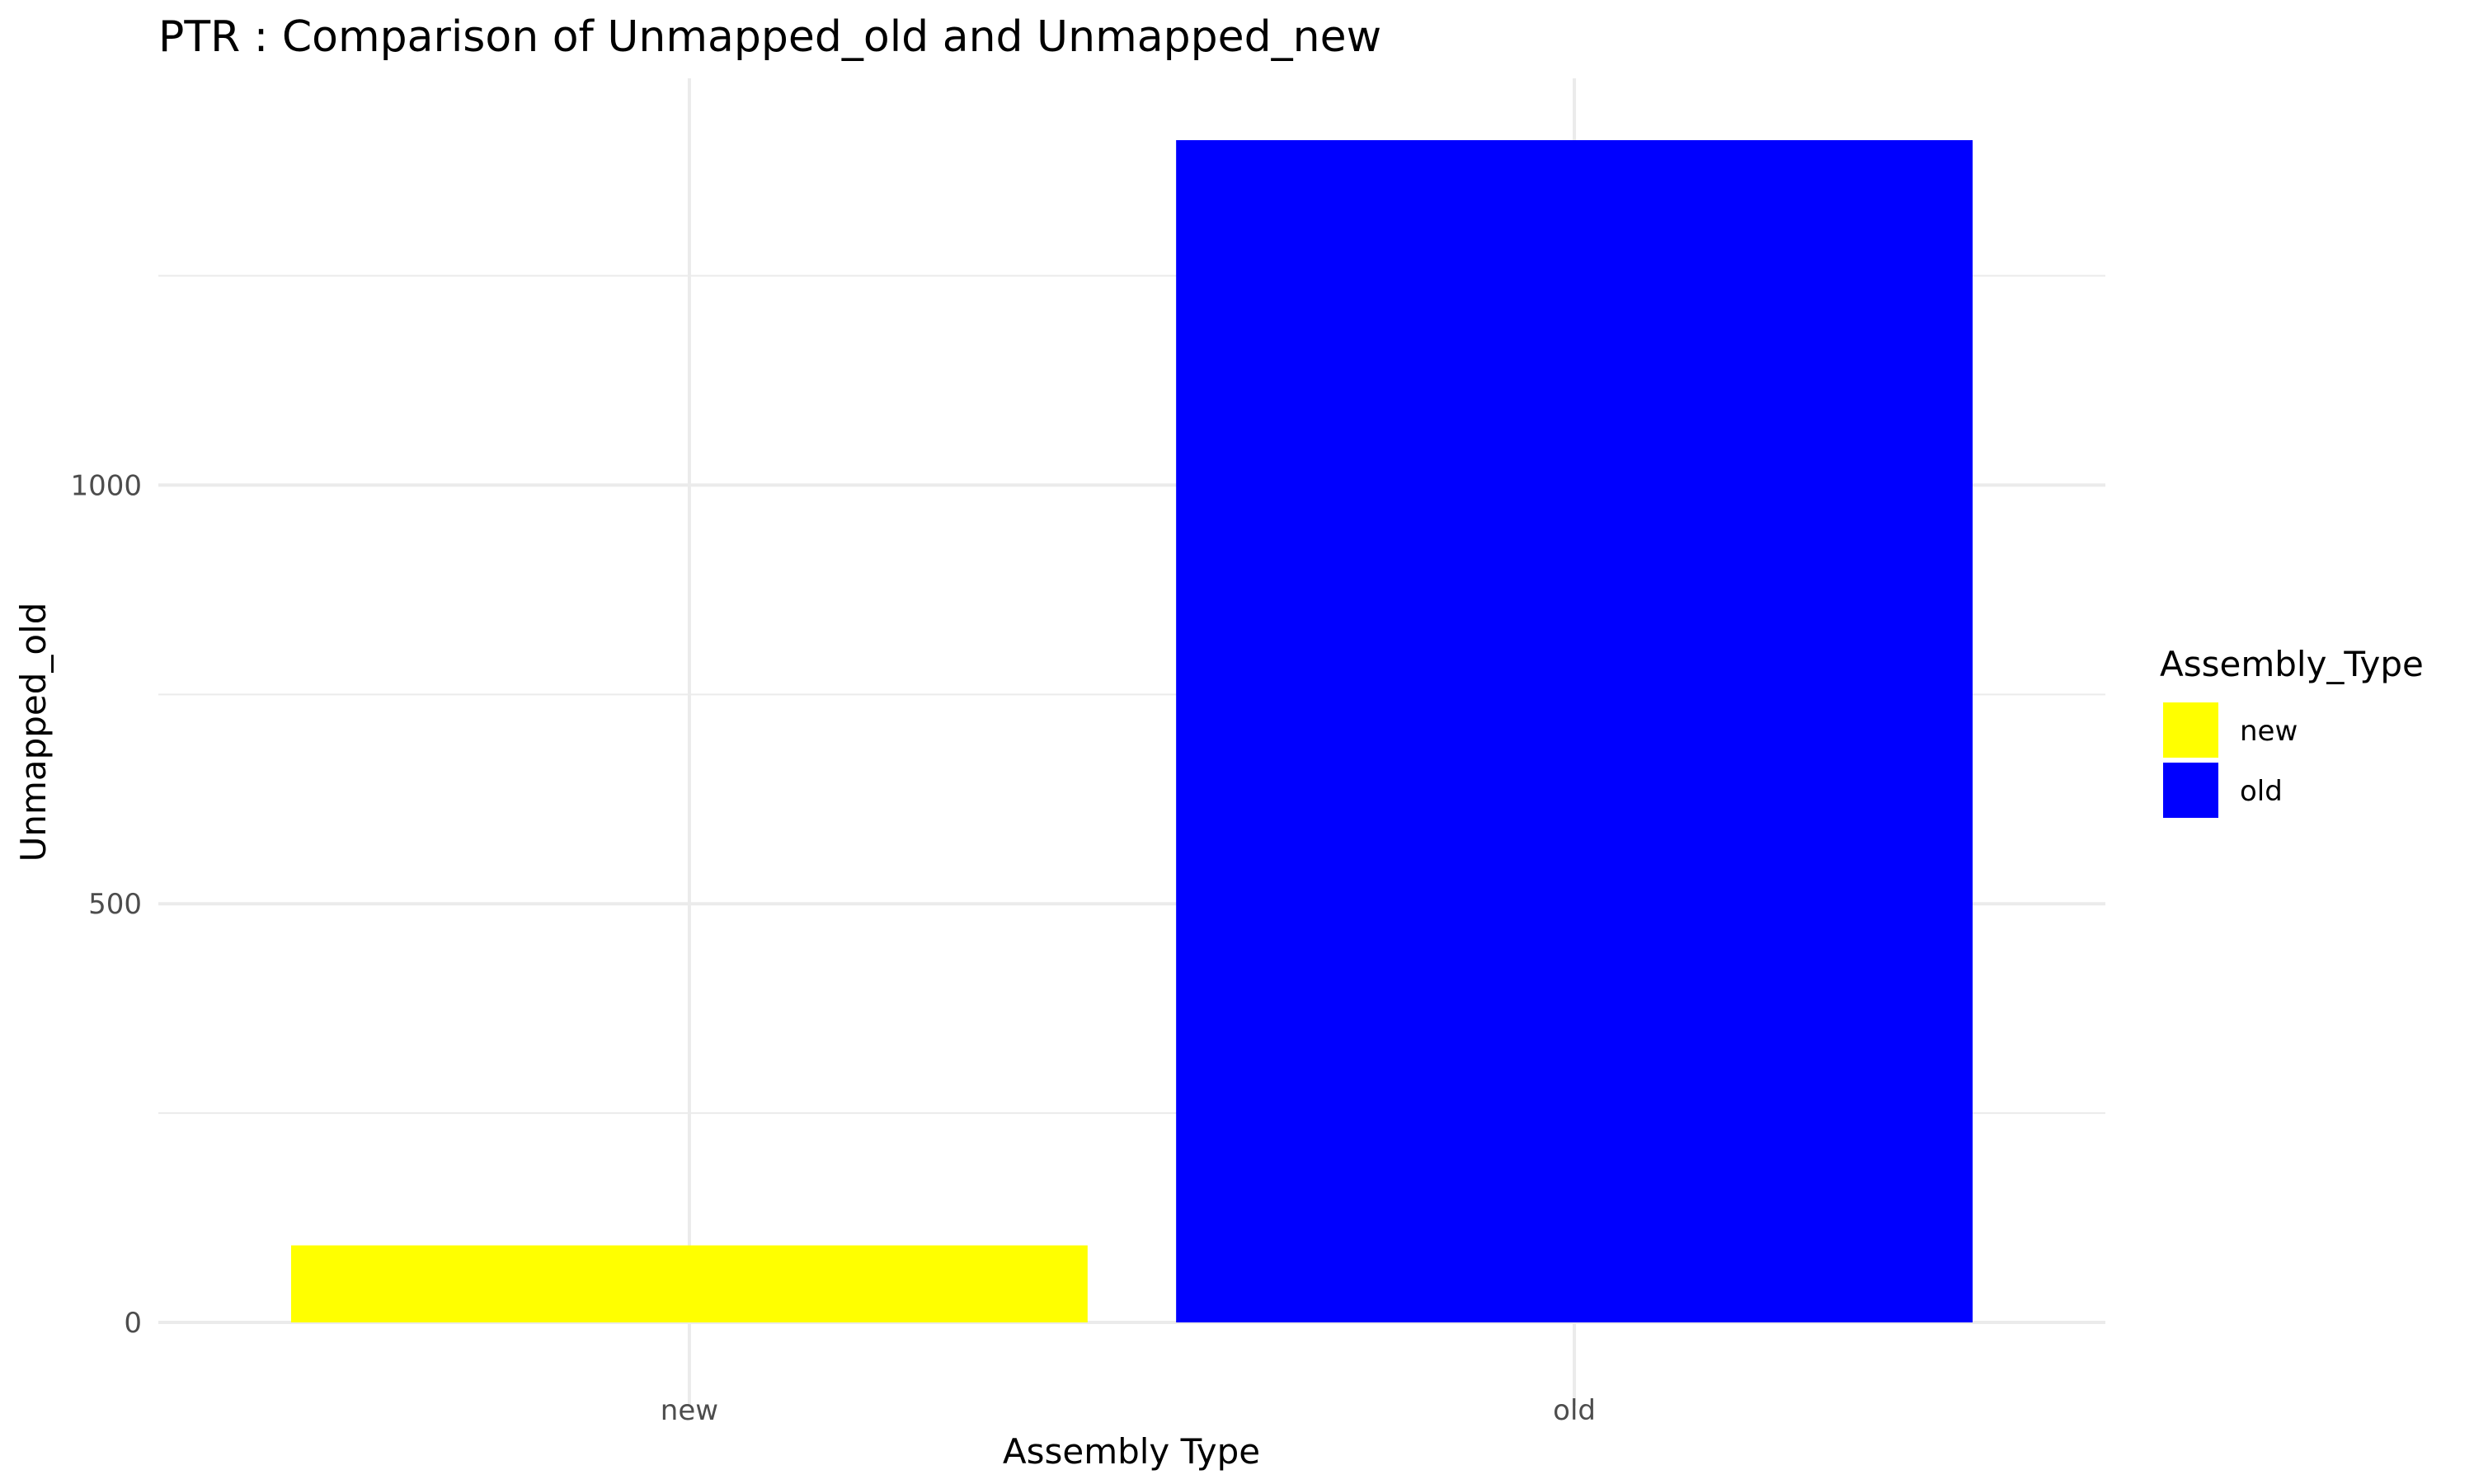 This screenshot has height=1484, width=2474. I want to click on y-axis-title: Unmapped_old, so click(33, 732).